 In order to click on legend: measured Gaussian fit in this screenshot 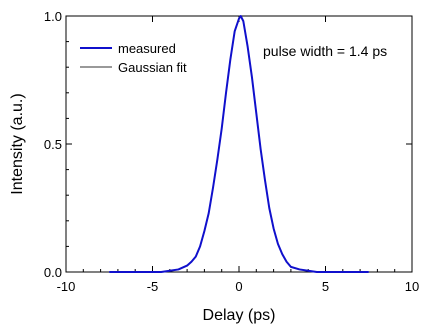, I will do `click(133, 58)`.